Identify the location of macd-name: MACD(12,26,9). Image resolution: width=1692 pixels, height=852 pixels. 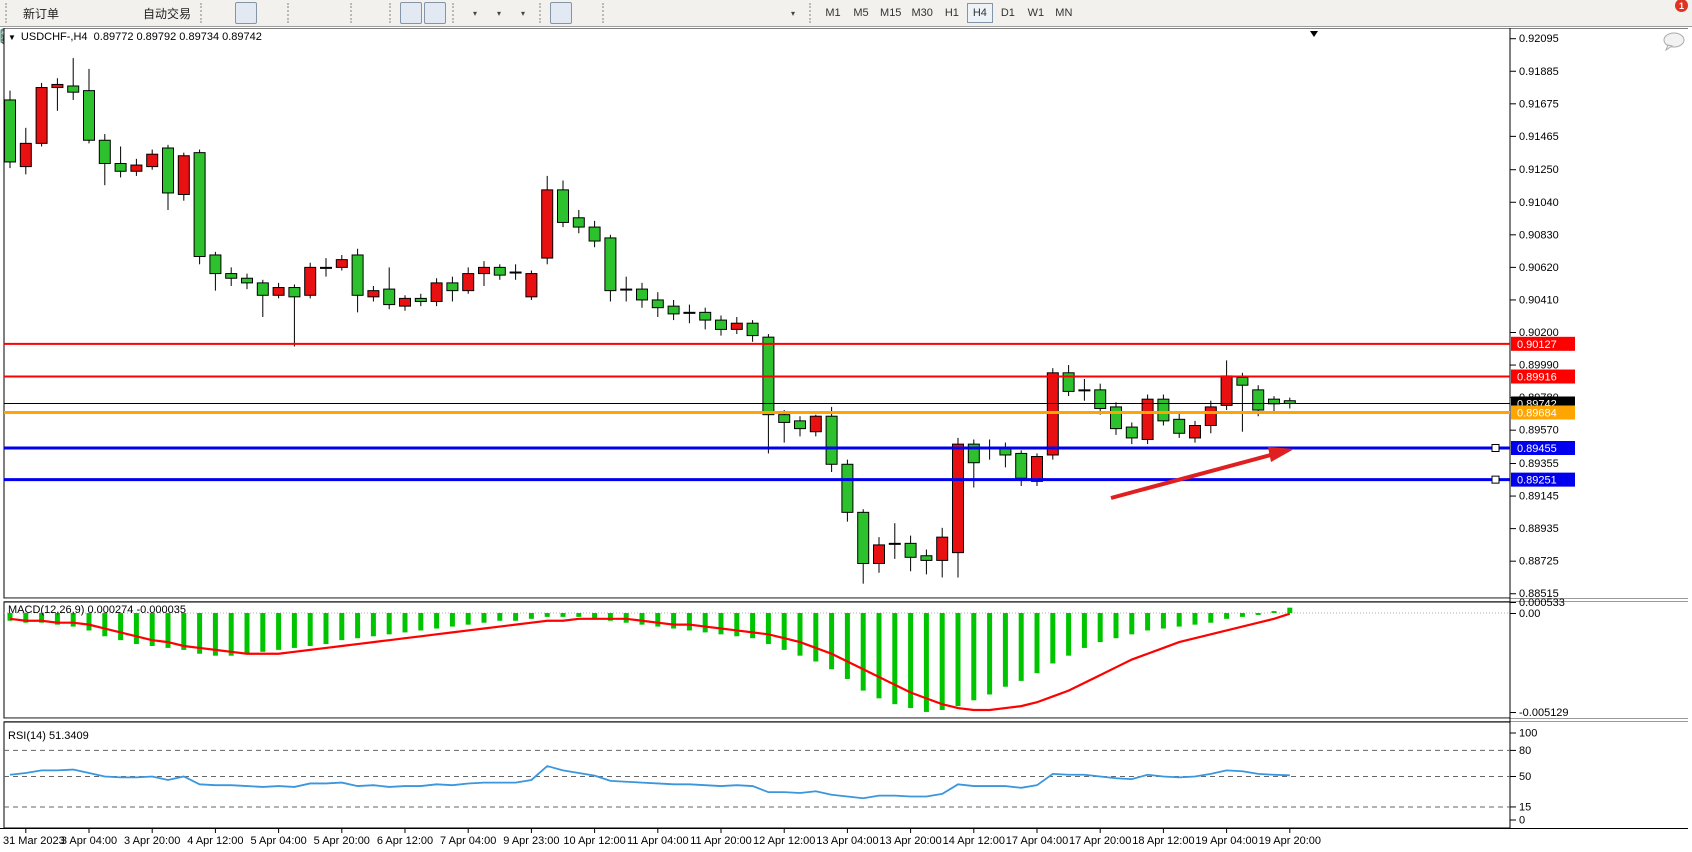
(46, 610).